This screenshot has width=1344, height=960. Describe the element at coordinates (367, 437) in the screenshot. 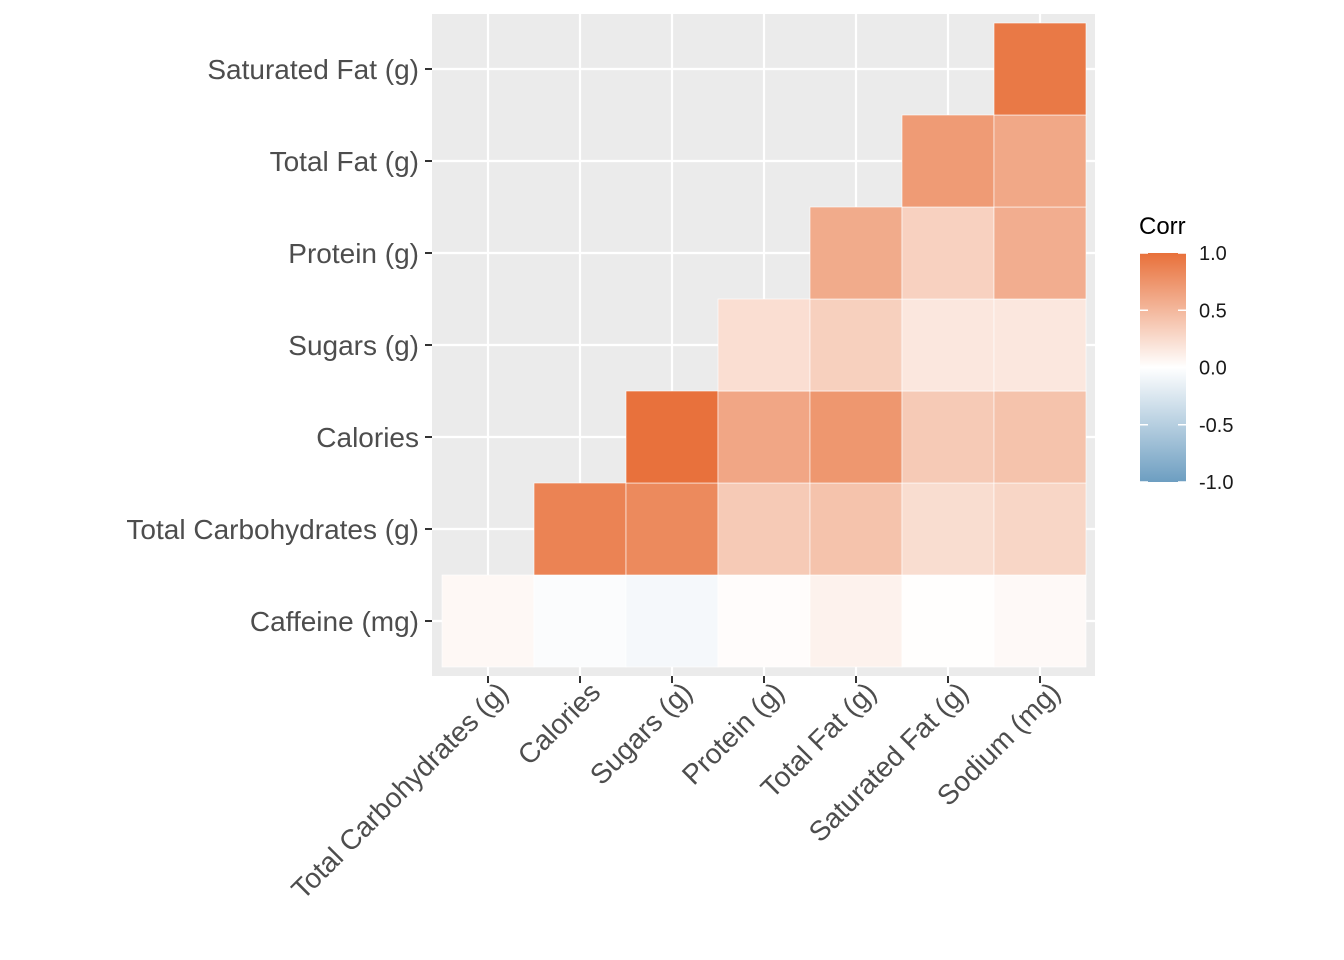

I see `y-tick-label-calories: Calories` at that location.